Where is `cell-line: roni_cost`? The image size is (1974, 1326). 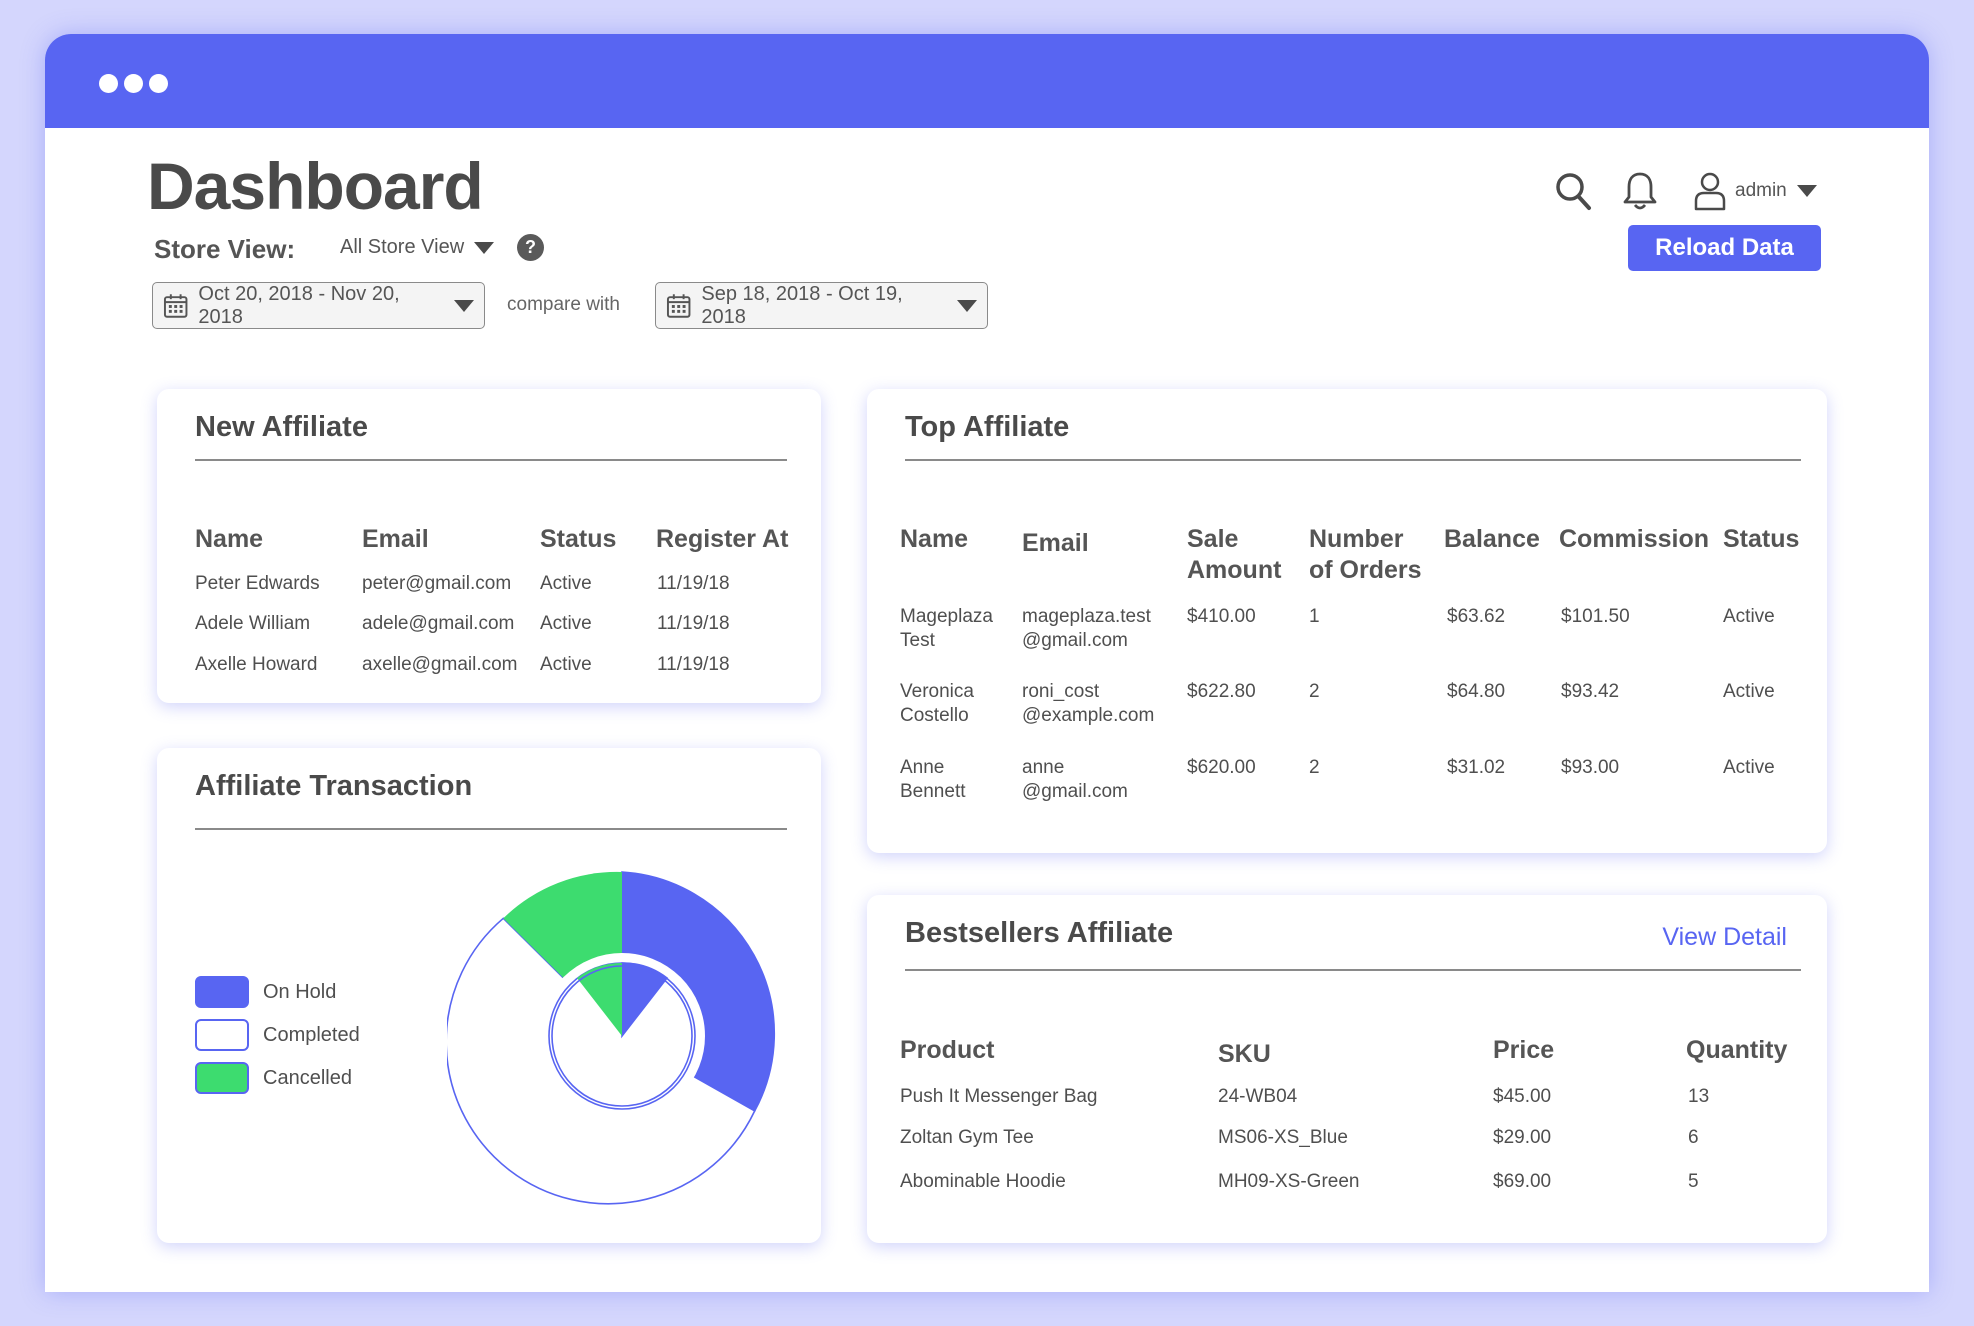 cell-line: roni_cost is located at coordinates (1061, 691).